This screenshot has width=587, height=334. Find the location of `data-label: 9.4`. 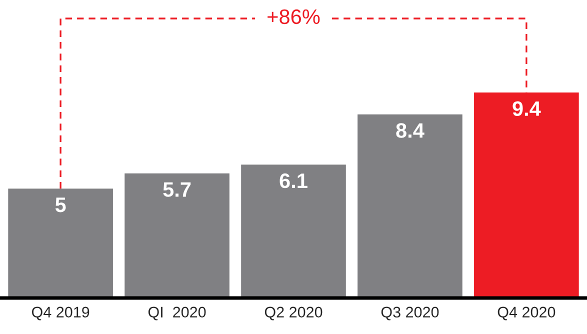

data-label: 9.4 is located at coordinates (526, 108).